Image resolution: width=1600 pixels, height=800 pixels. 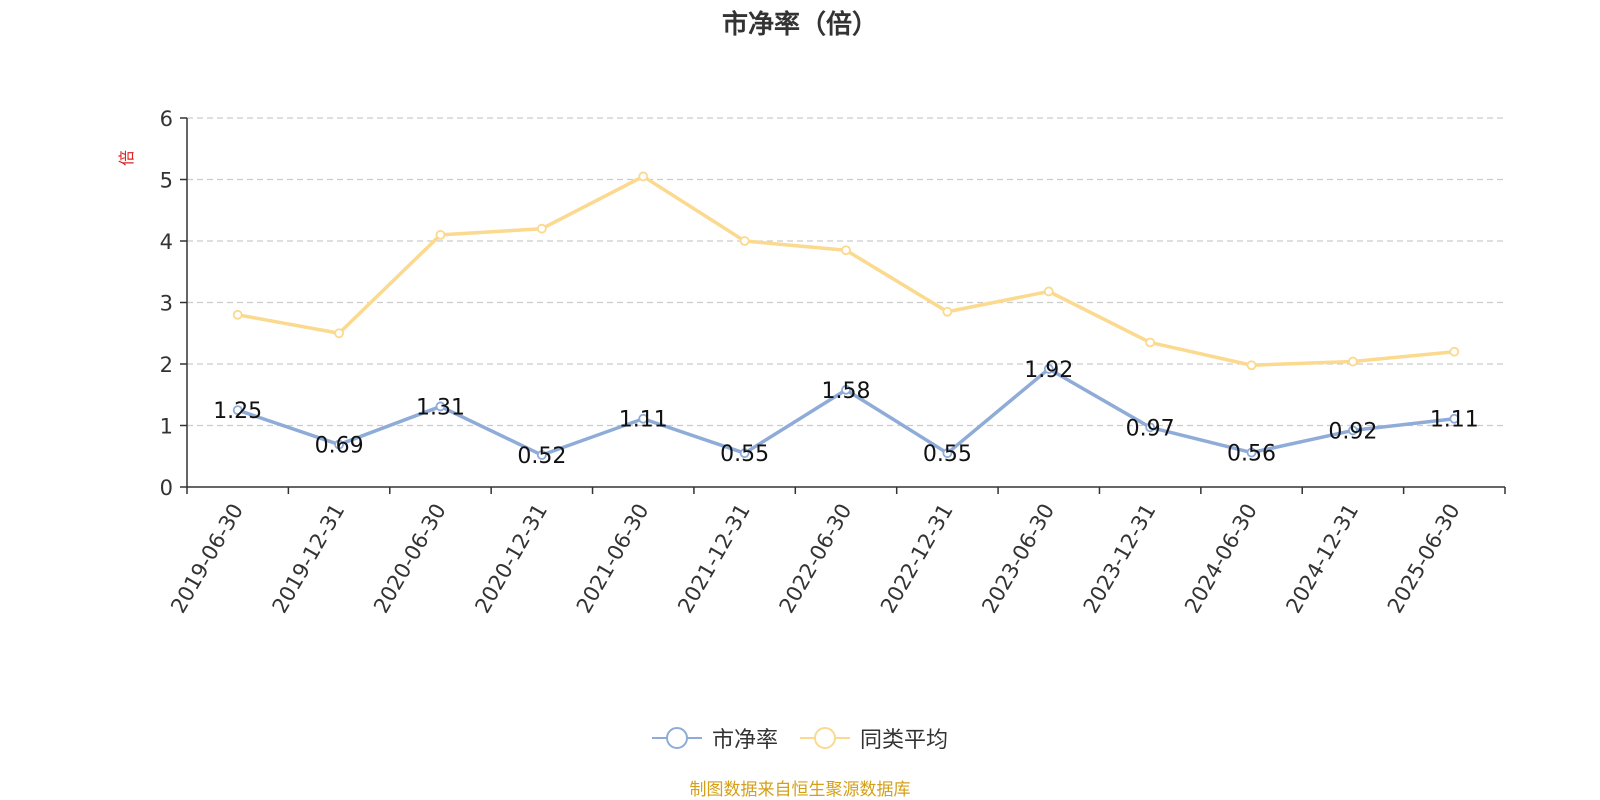 I want to click on y-tick-label: 2, so click(x=166, y=365).